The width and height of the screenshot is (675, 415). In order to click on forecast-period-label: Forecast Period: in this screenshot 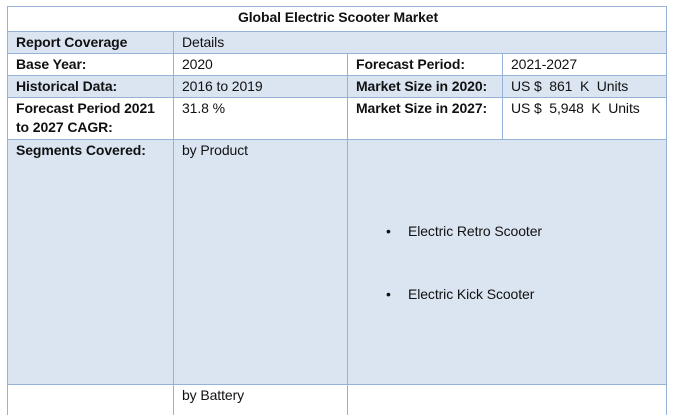, I will do `click(425, 64)`.